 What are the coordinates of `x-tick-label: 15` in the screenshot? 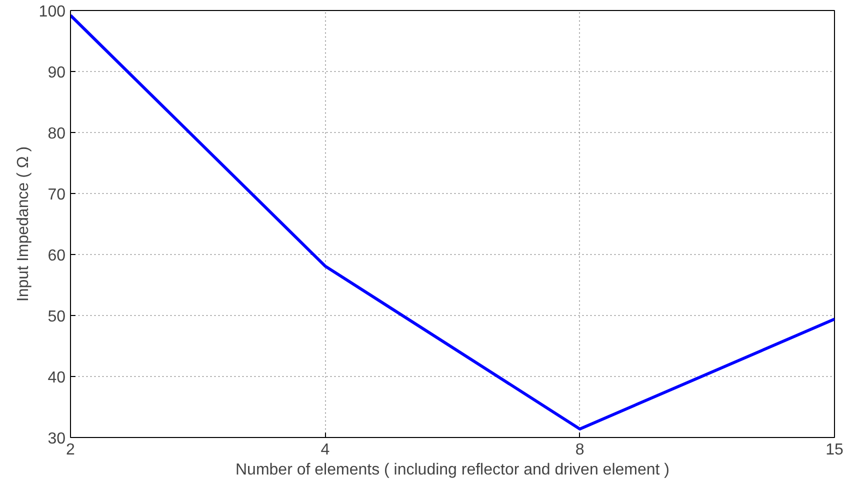 It's located at (835, 450).